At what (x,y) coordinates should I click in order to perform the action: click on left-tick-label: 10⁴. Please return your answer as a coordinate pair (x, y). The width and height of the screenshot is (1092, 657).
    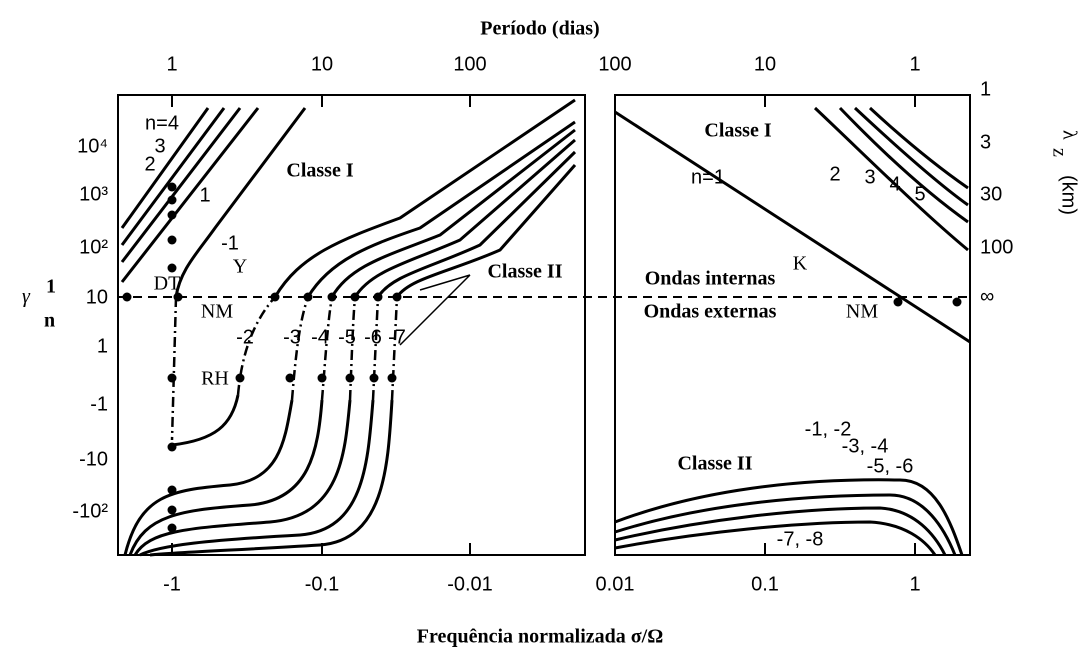
    Looking at the image, I should click on (92, 146).